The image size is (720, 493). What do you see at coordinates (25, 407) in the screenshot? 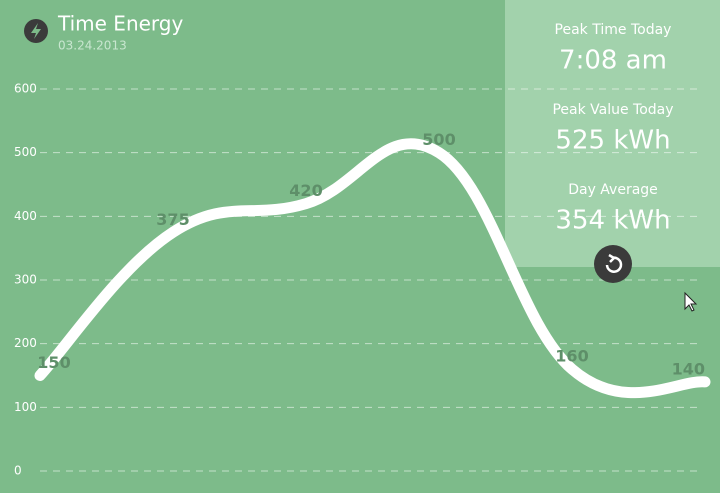
I see `y-tick-label: 100` at bounding box center [25, 407].